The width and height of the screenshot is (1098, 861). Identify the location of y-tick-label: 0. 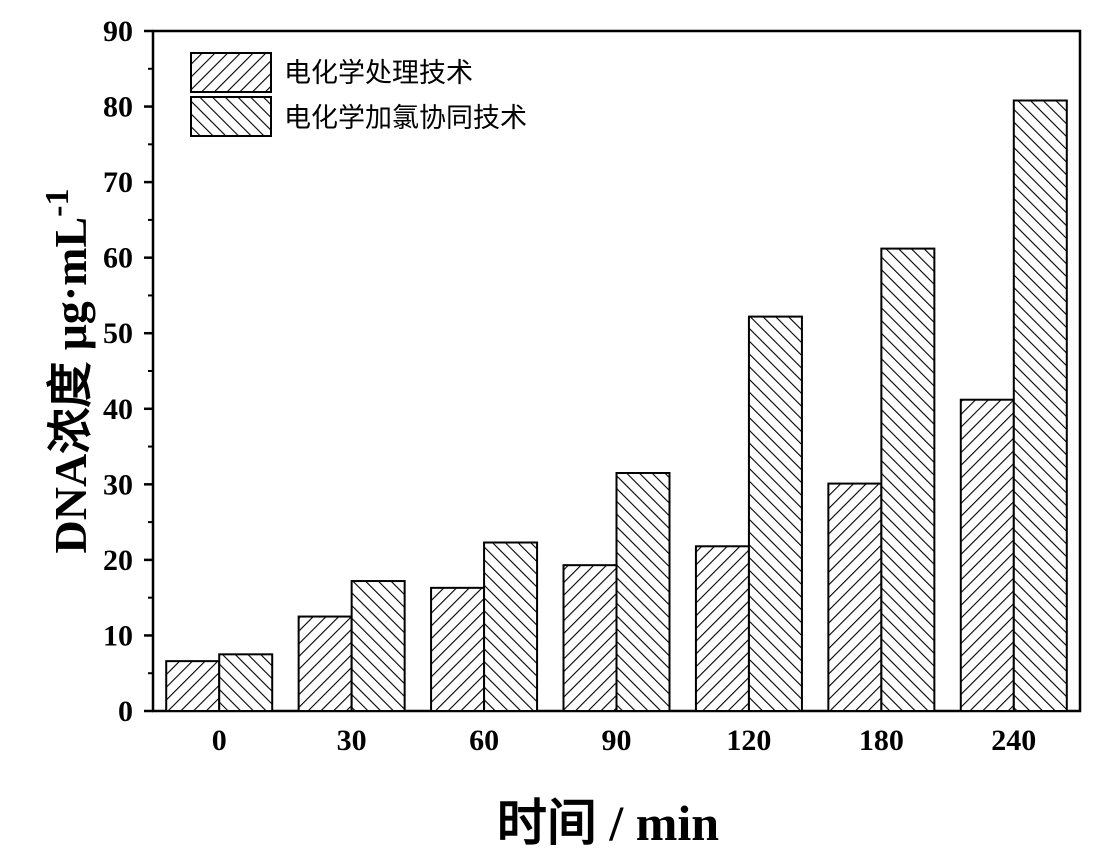
(125, 711).